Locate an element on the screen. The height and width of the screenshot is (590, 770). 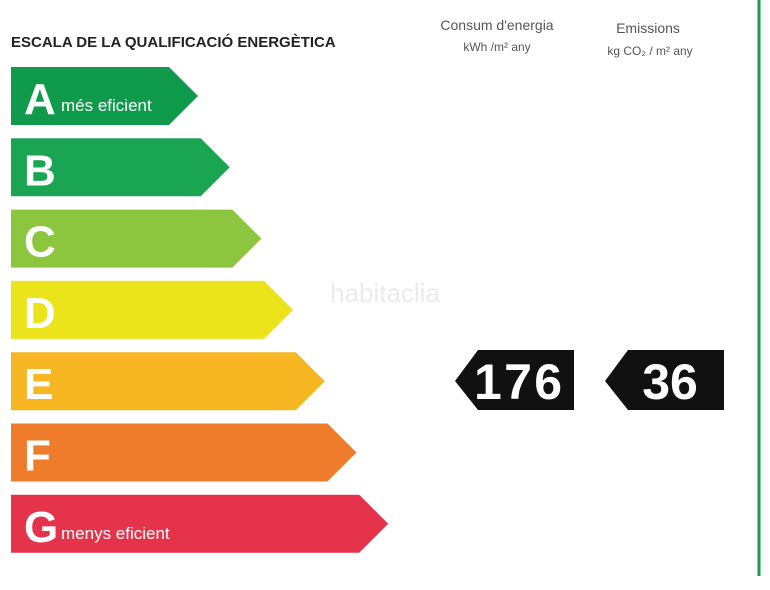
consumption-value: 176 is located at coordinates (518, 382).